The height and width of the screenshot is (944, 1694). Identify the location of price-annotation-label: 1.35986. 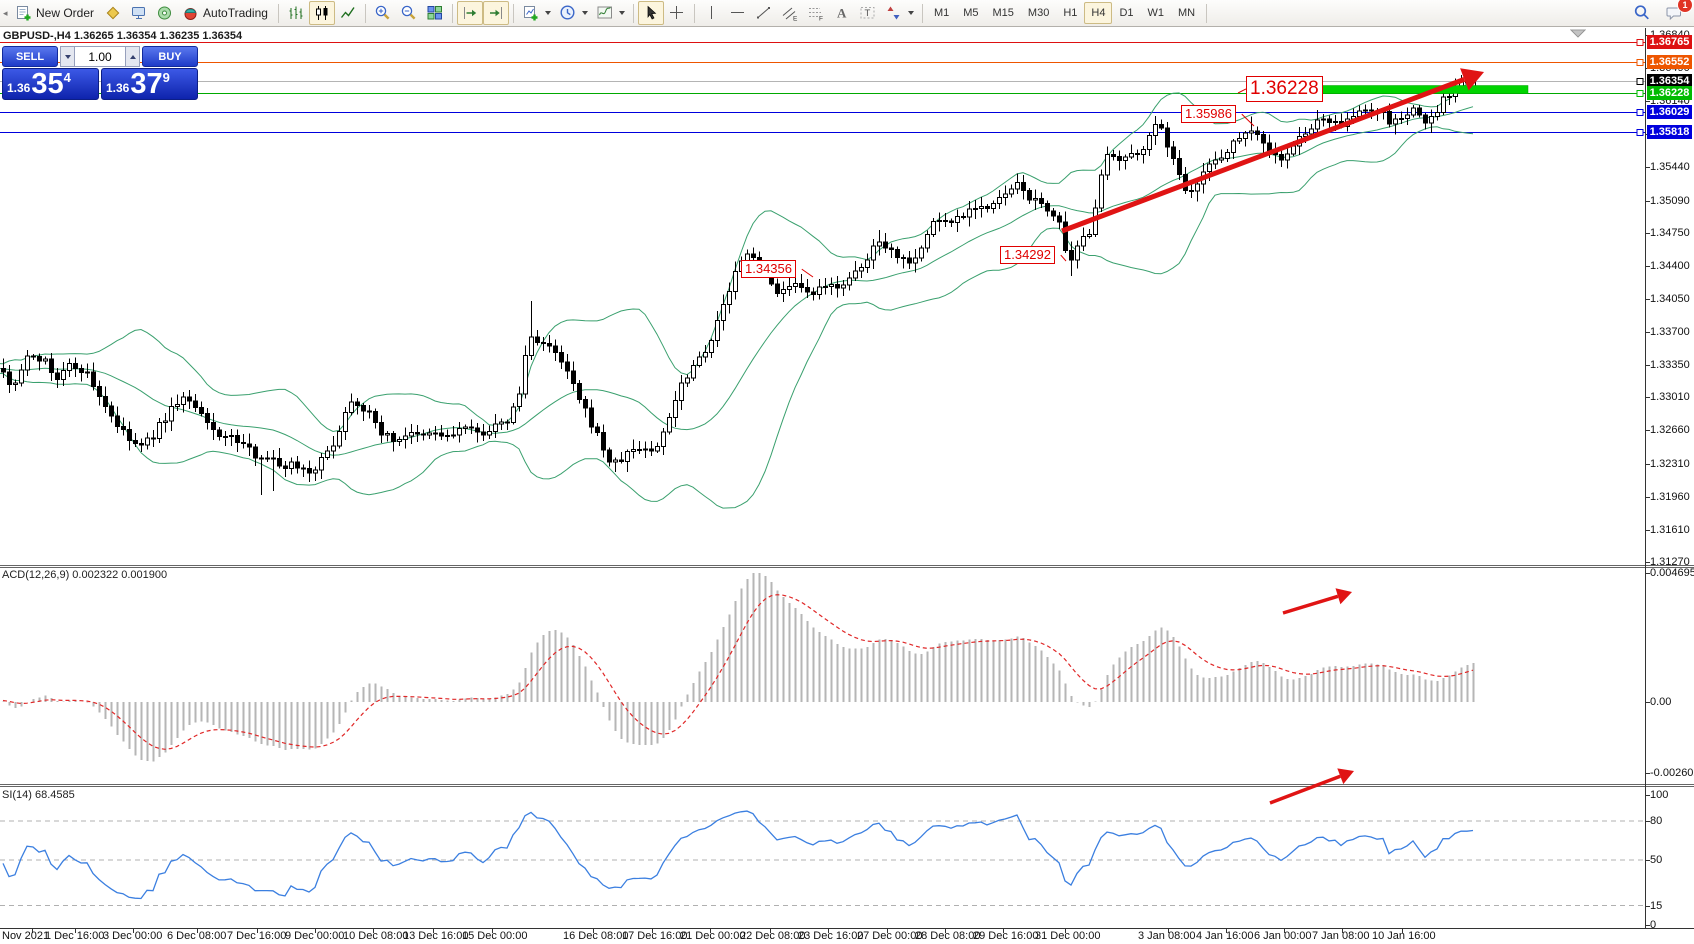
(1208, 114).